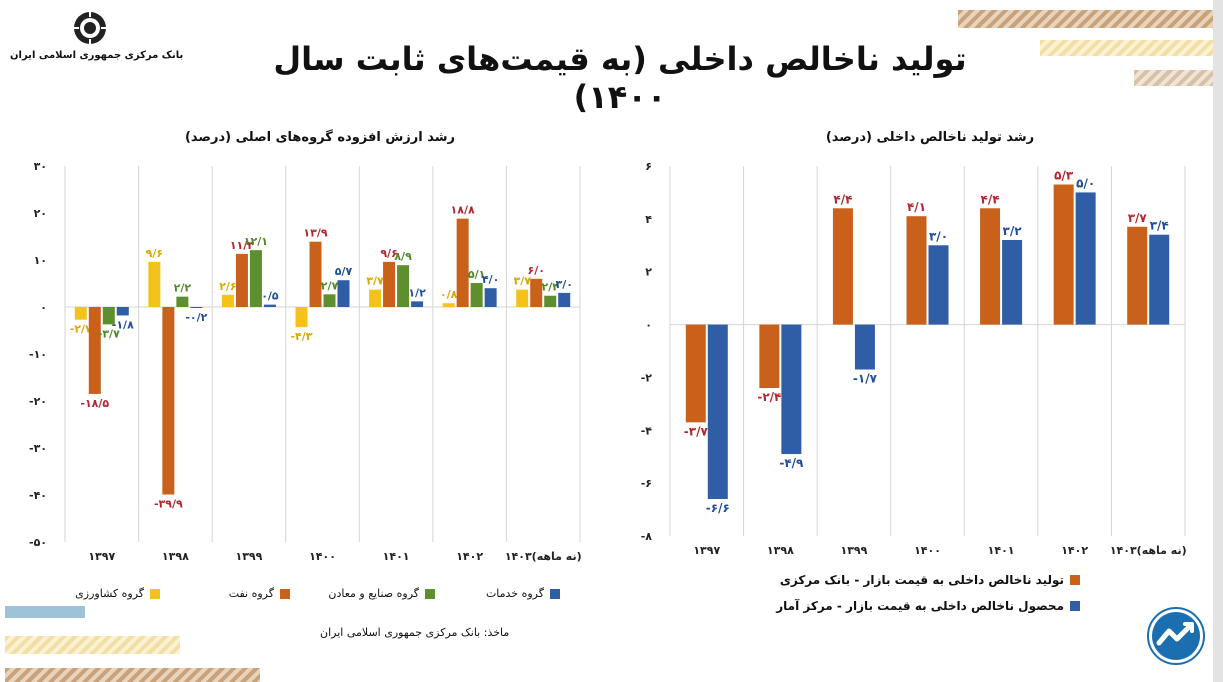 Image resolution: width=1223 pixels, height=682 pixels. I want to click on legend-swatch-sci-gdp, so click(1075, 606).